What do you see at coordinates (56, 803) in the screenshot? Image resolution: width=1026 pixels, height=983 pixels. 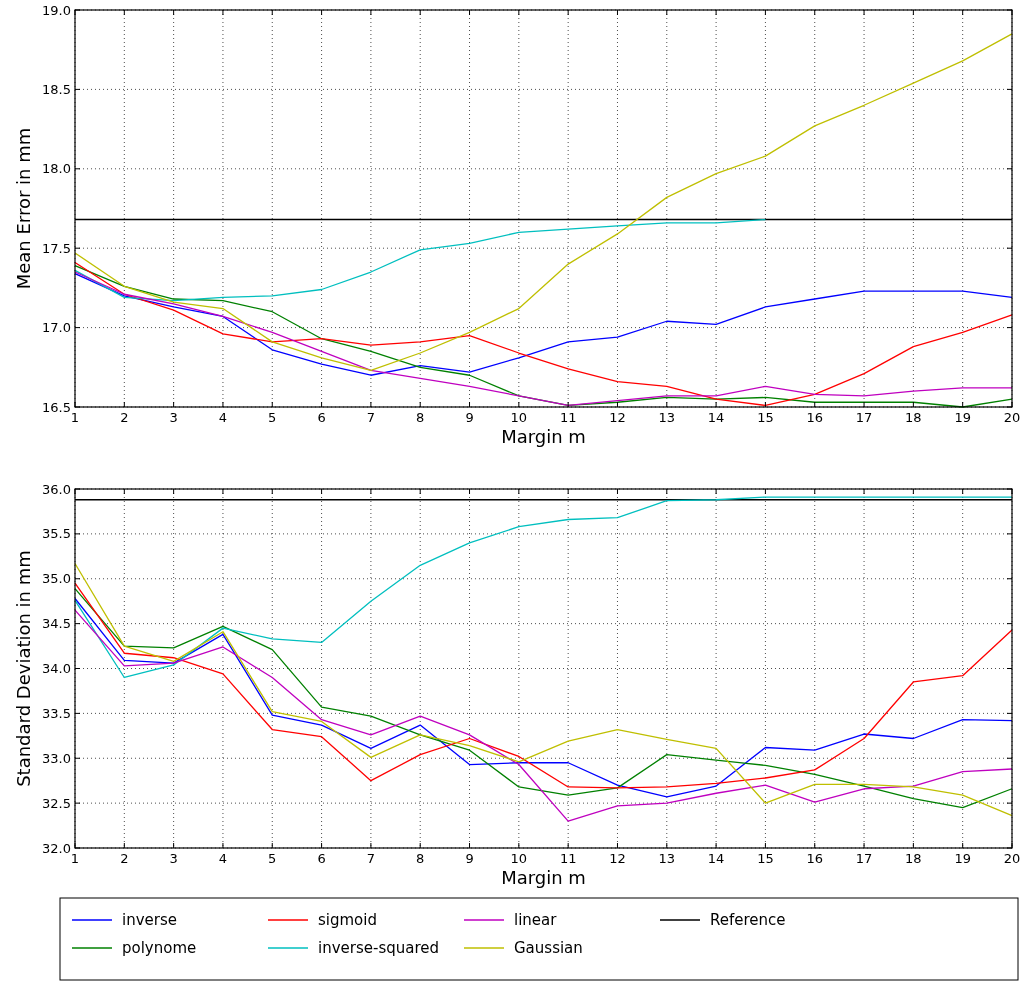 I see `y-tick-label: 32.5` at bounding box center [56, 803].